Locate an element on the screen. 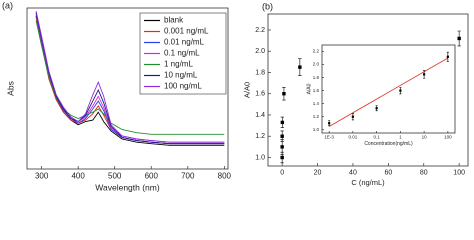  plot-frame is located at coordinates (388, 89).